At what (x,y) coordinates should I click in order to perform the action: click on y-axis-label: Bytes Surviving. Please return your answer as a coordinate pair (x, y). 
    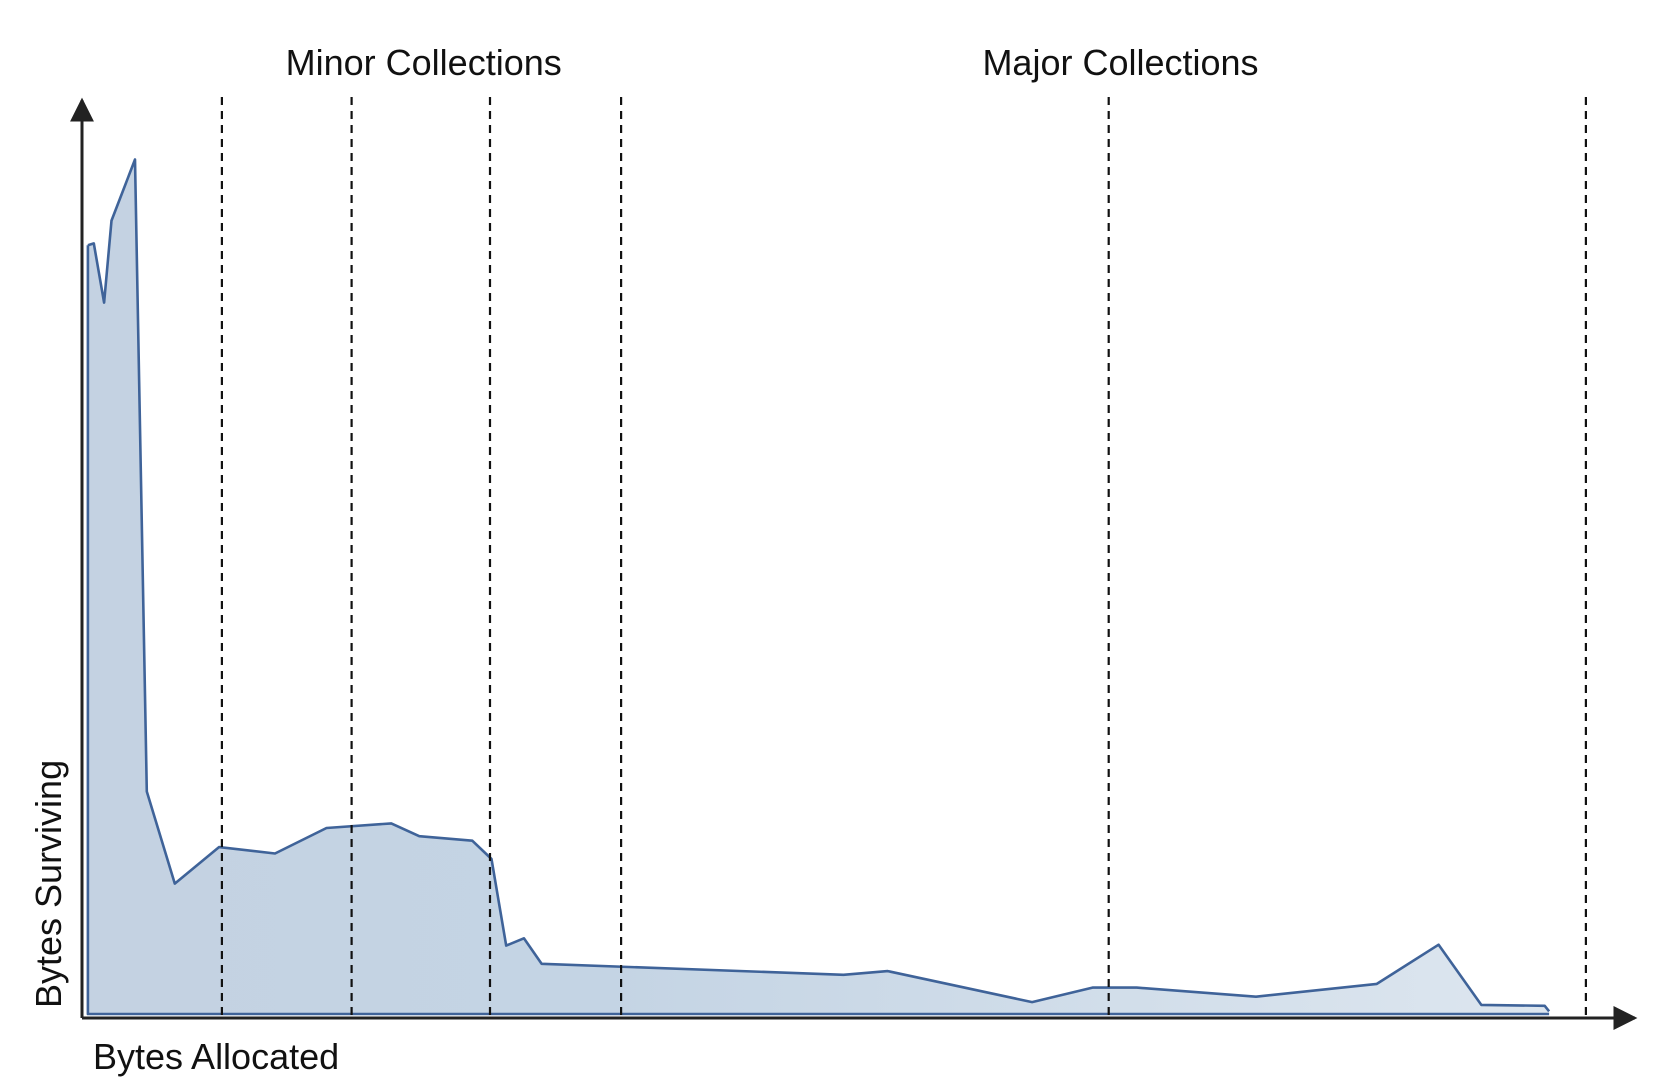
    Looking at the image, I should click on (48, 884).